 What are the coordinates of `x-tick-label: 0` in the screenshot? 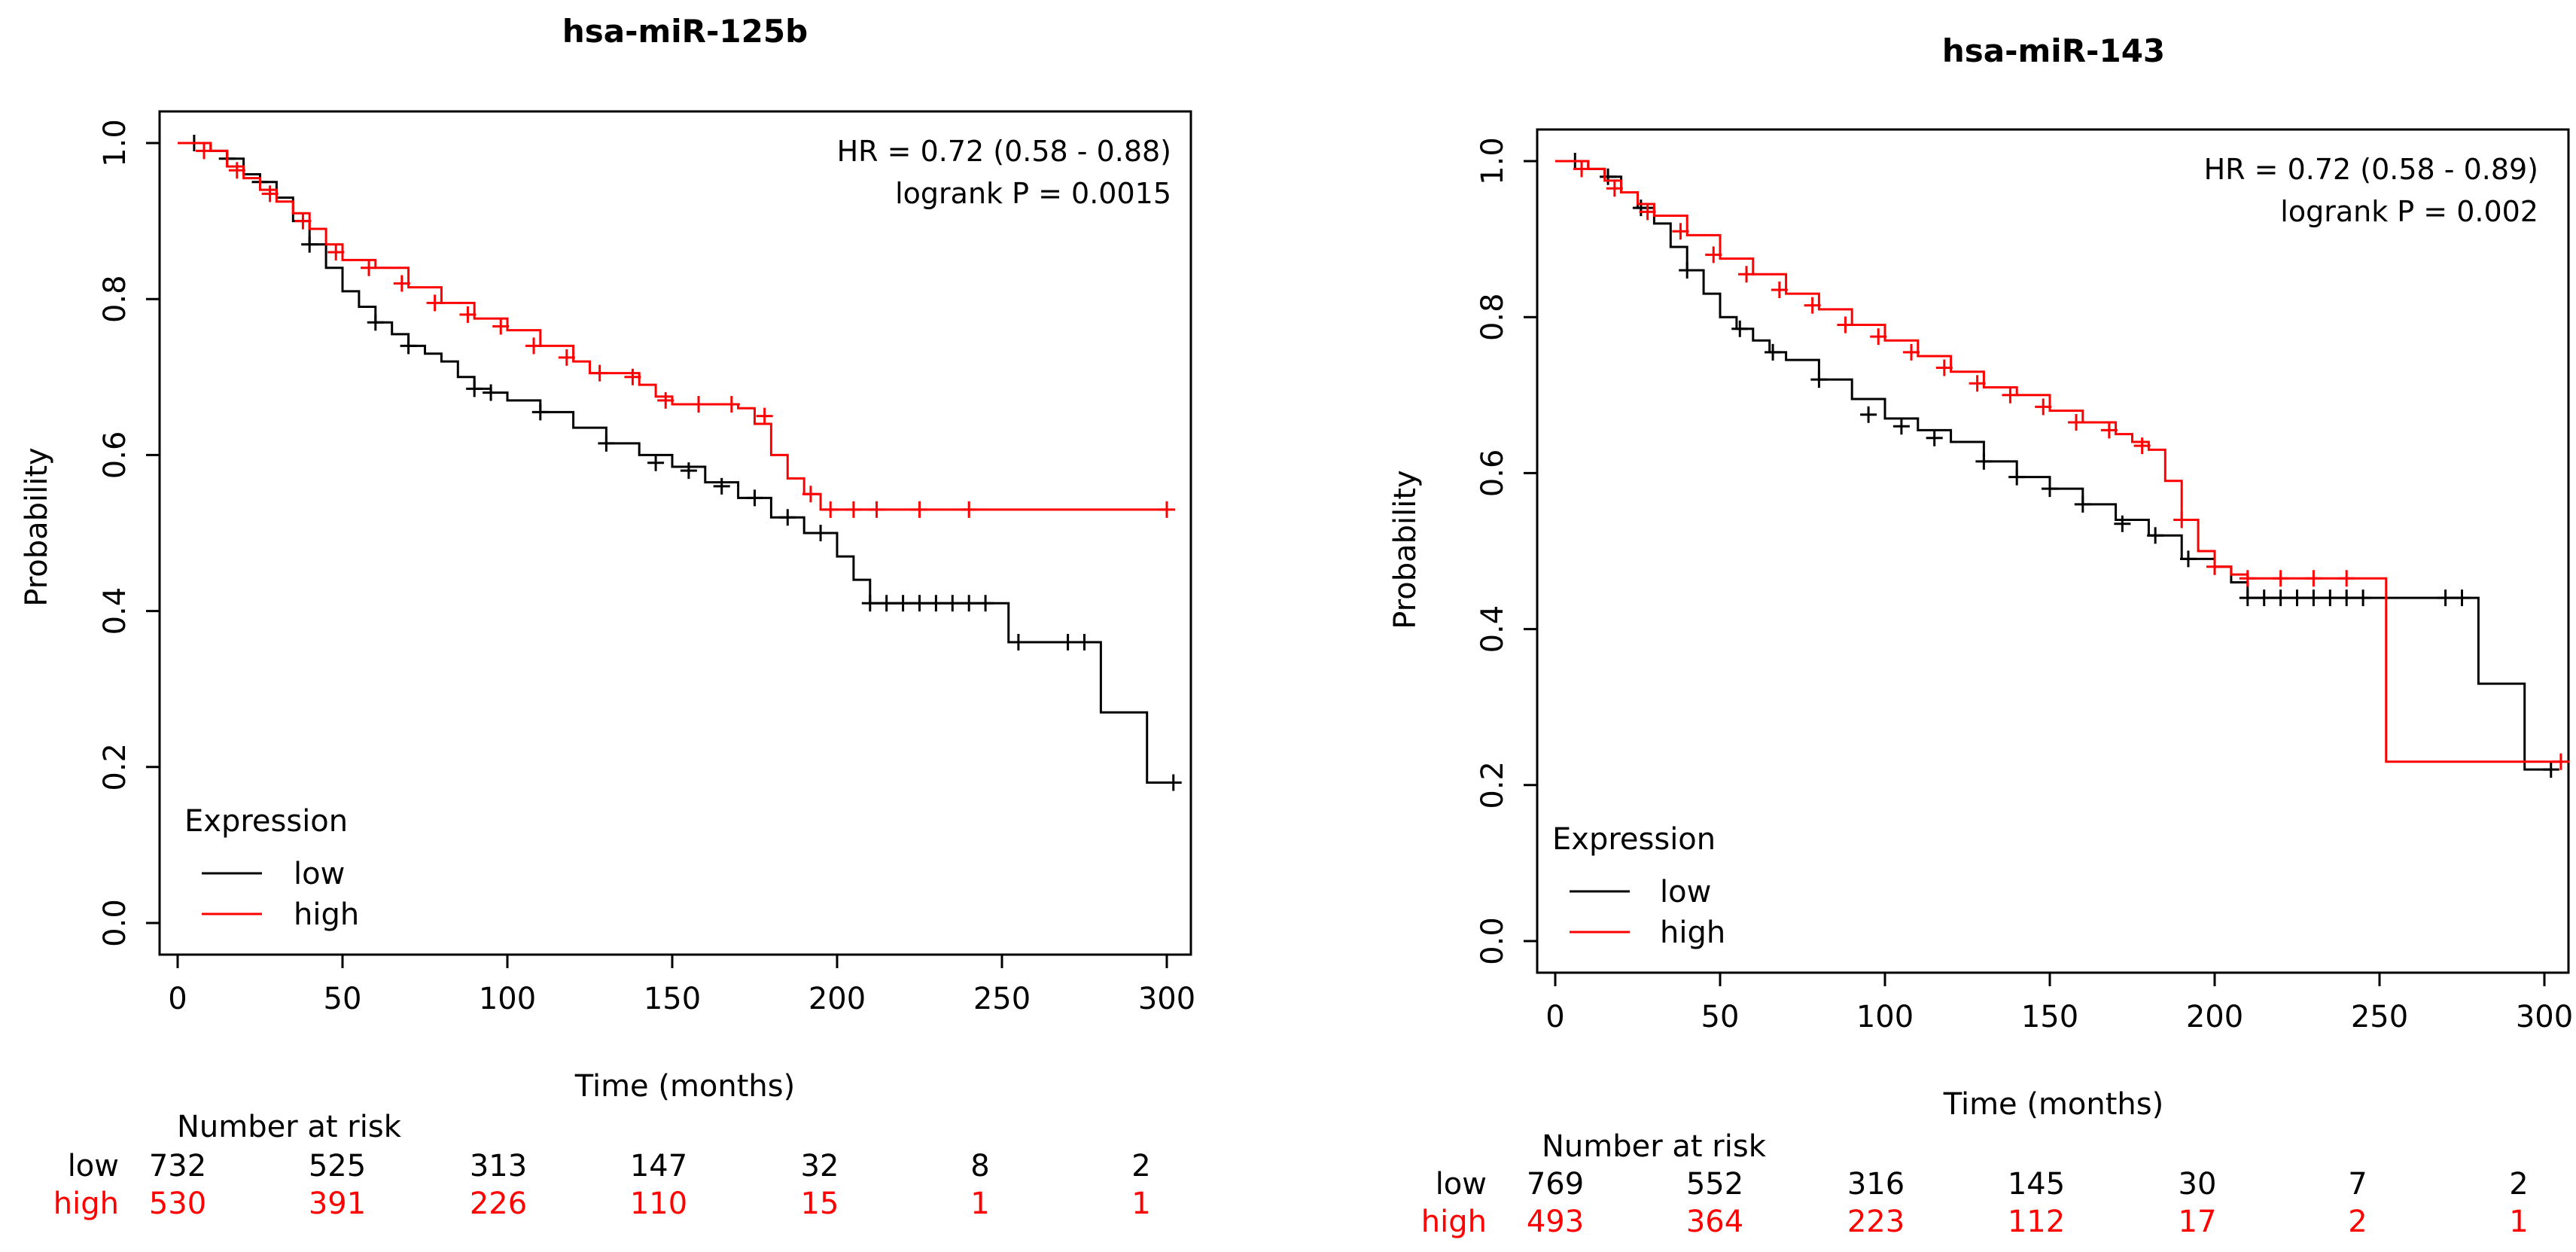 It's located at (1555, 1017).